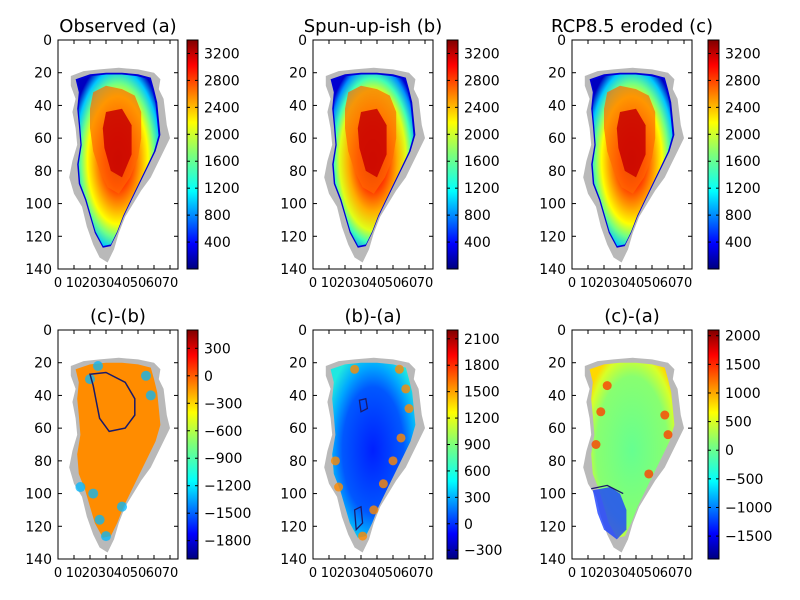 This screenshot has width=800, height=600. Describe the element at coordinates (668, 573) in the screenshot. I see `x-tick-label: 60` at that location.